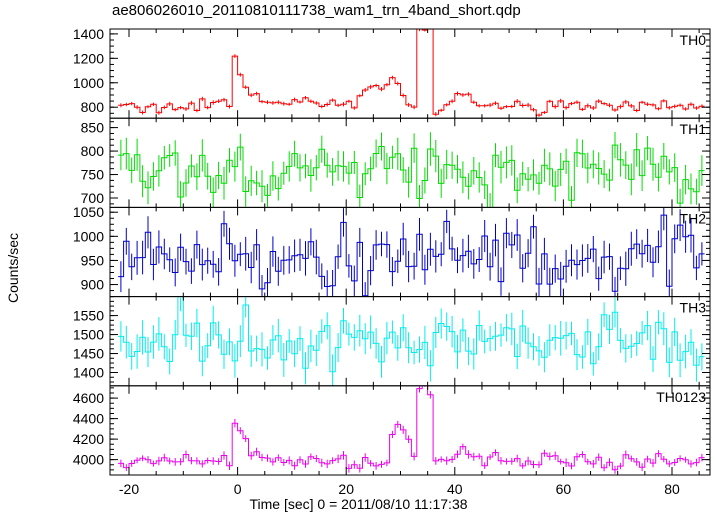  Describe the element at coordinates (88, 419) in the screenshot. I see `y-tick-label: 4400` at that location.